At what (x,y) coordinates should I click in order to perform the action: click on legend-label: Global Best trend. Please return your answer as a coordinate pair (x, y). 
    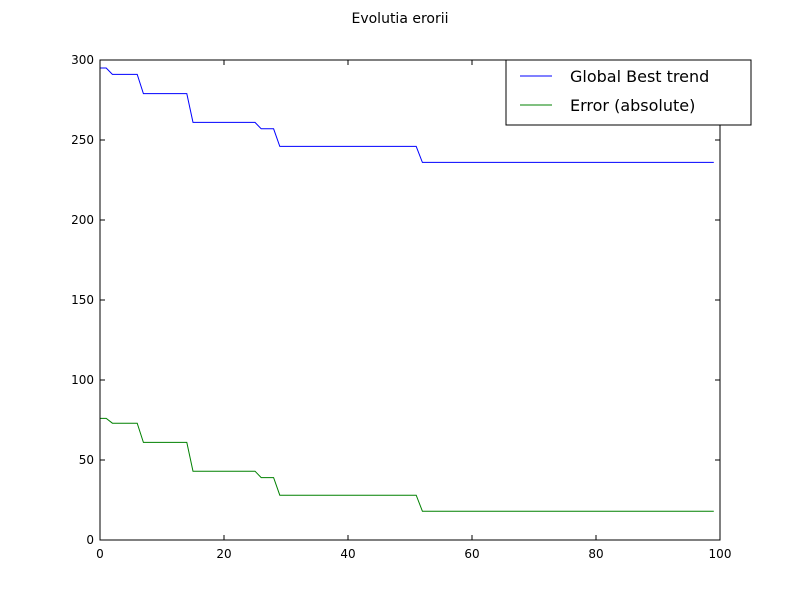
    Looking at the image, I should click on (639, 76).